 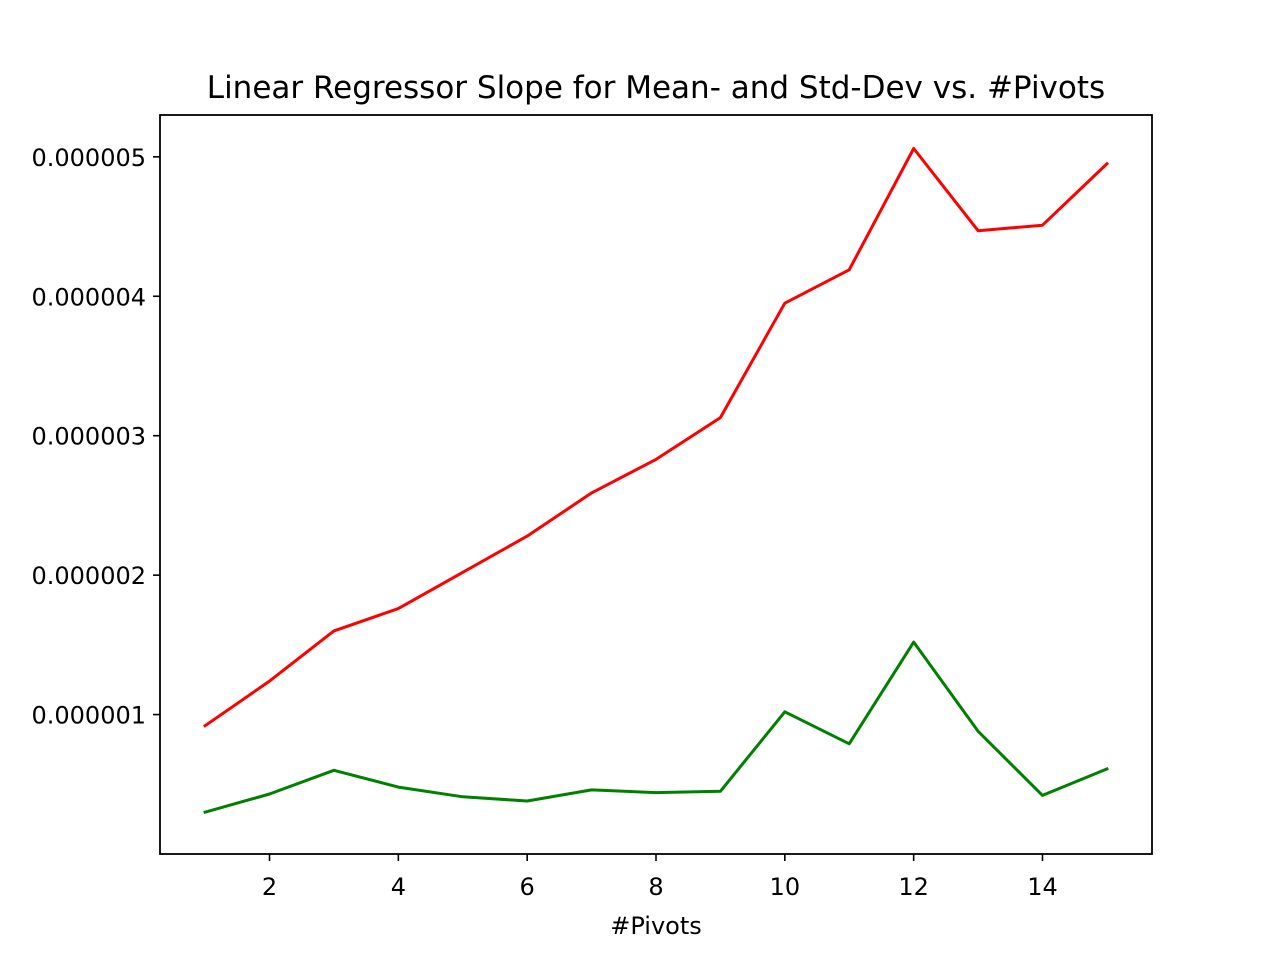 I want to click on y-tick-label: 0.000003, so click(x=88, y=437).